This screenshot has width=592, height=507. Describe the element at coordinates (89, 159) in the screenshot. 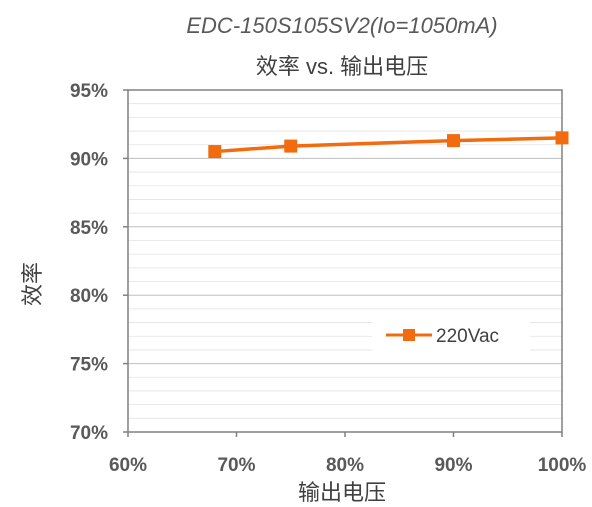

I see `y-tick-label: 90%` at that location.